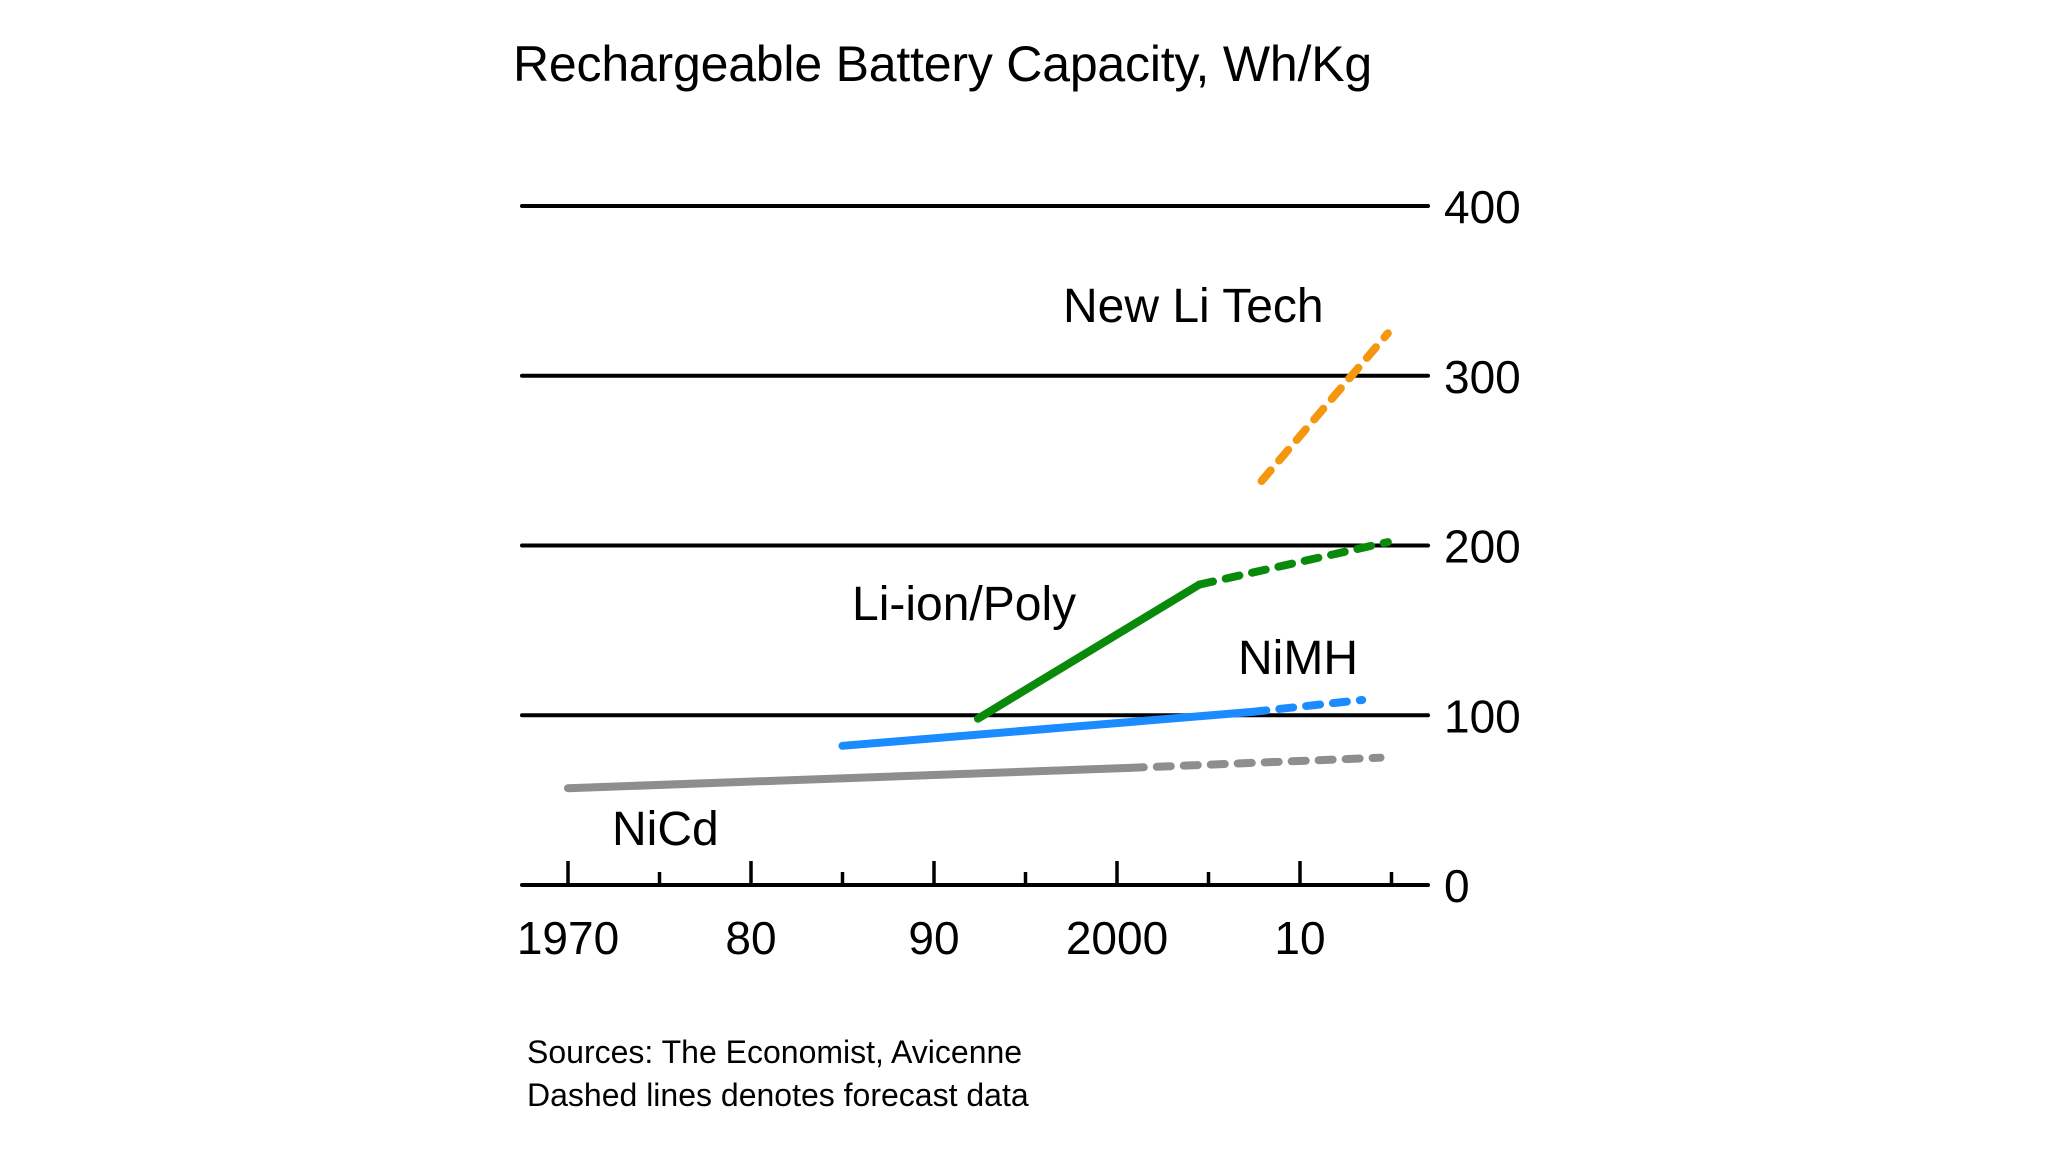 The width and height of the screenshot is (2048, 1152). What do you see at coordinates (750, 938) in the screenshot?
I see `x-tick-label: 80` at bounding box center [750, 938].